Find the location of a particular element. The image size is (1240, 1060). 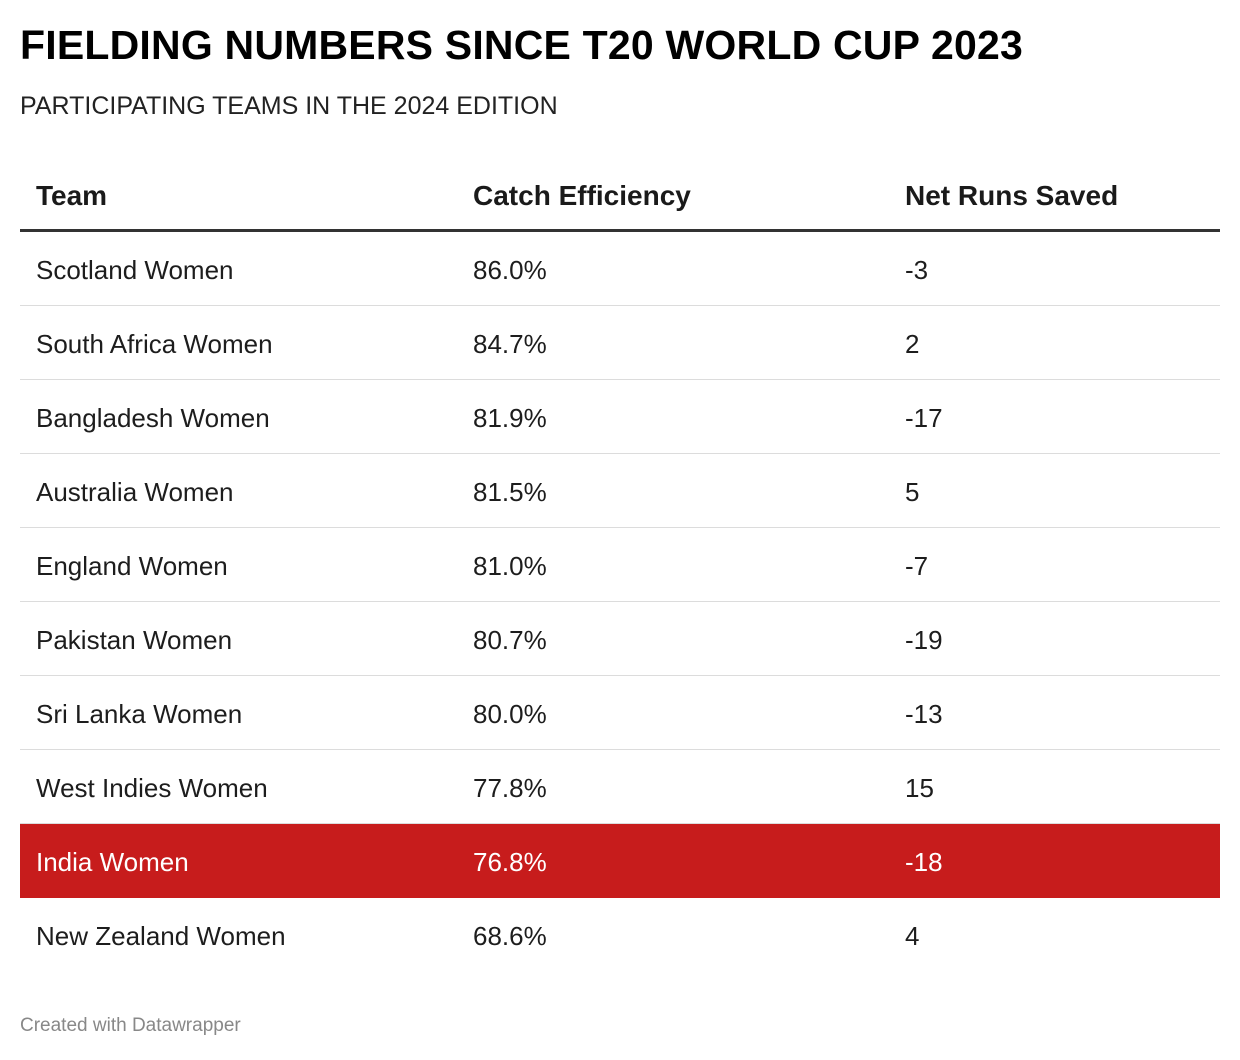

net-runs-saved-cell: -18 is located at coordinates (924, 862).